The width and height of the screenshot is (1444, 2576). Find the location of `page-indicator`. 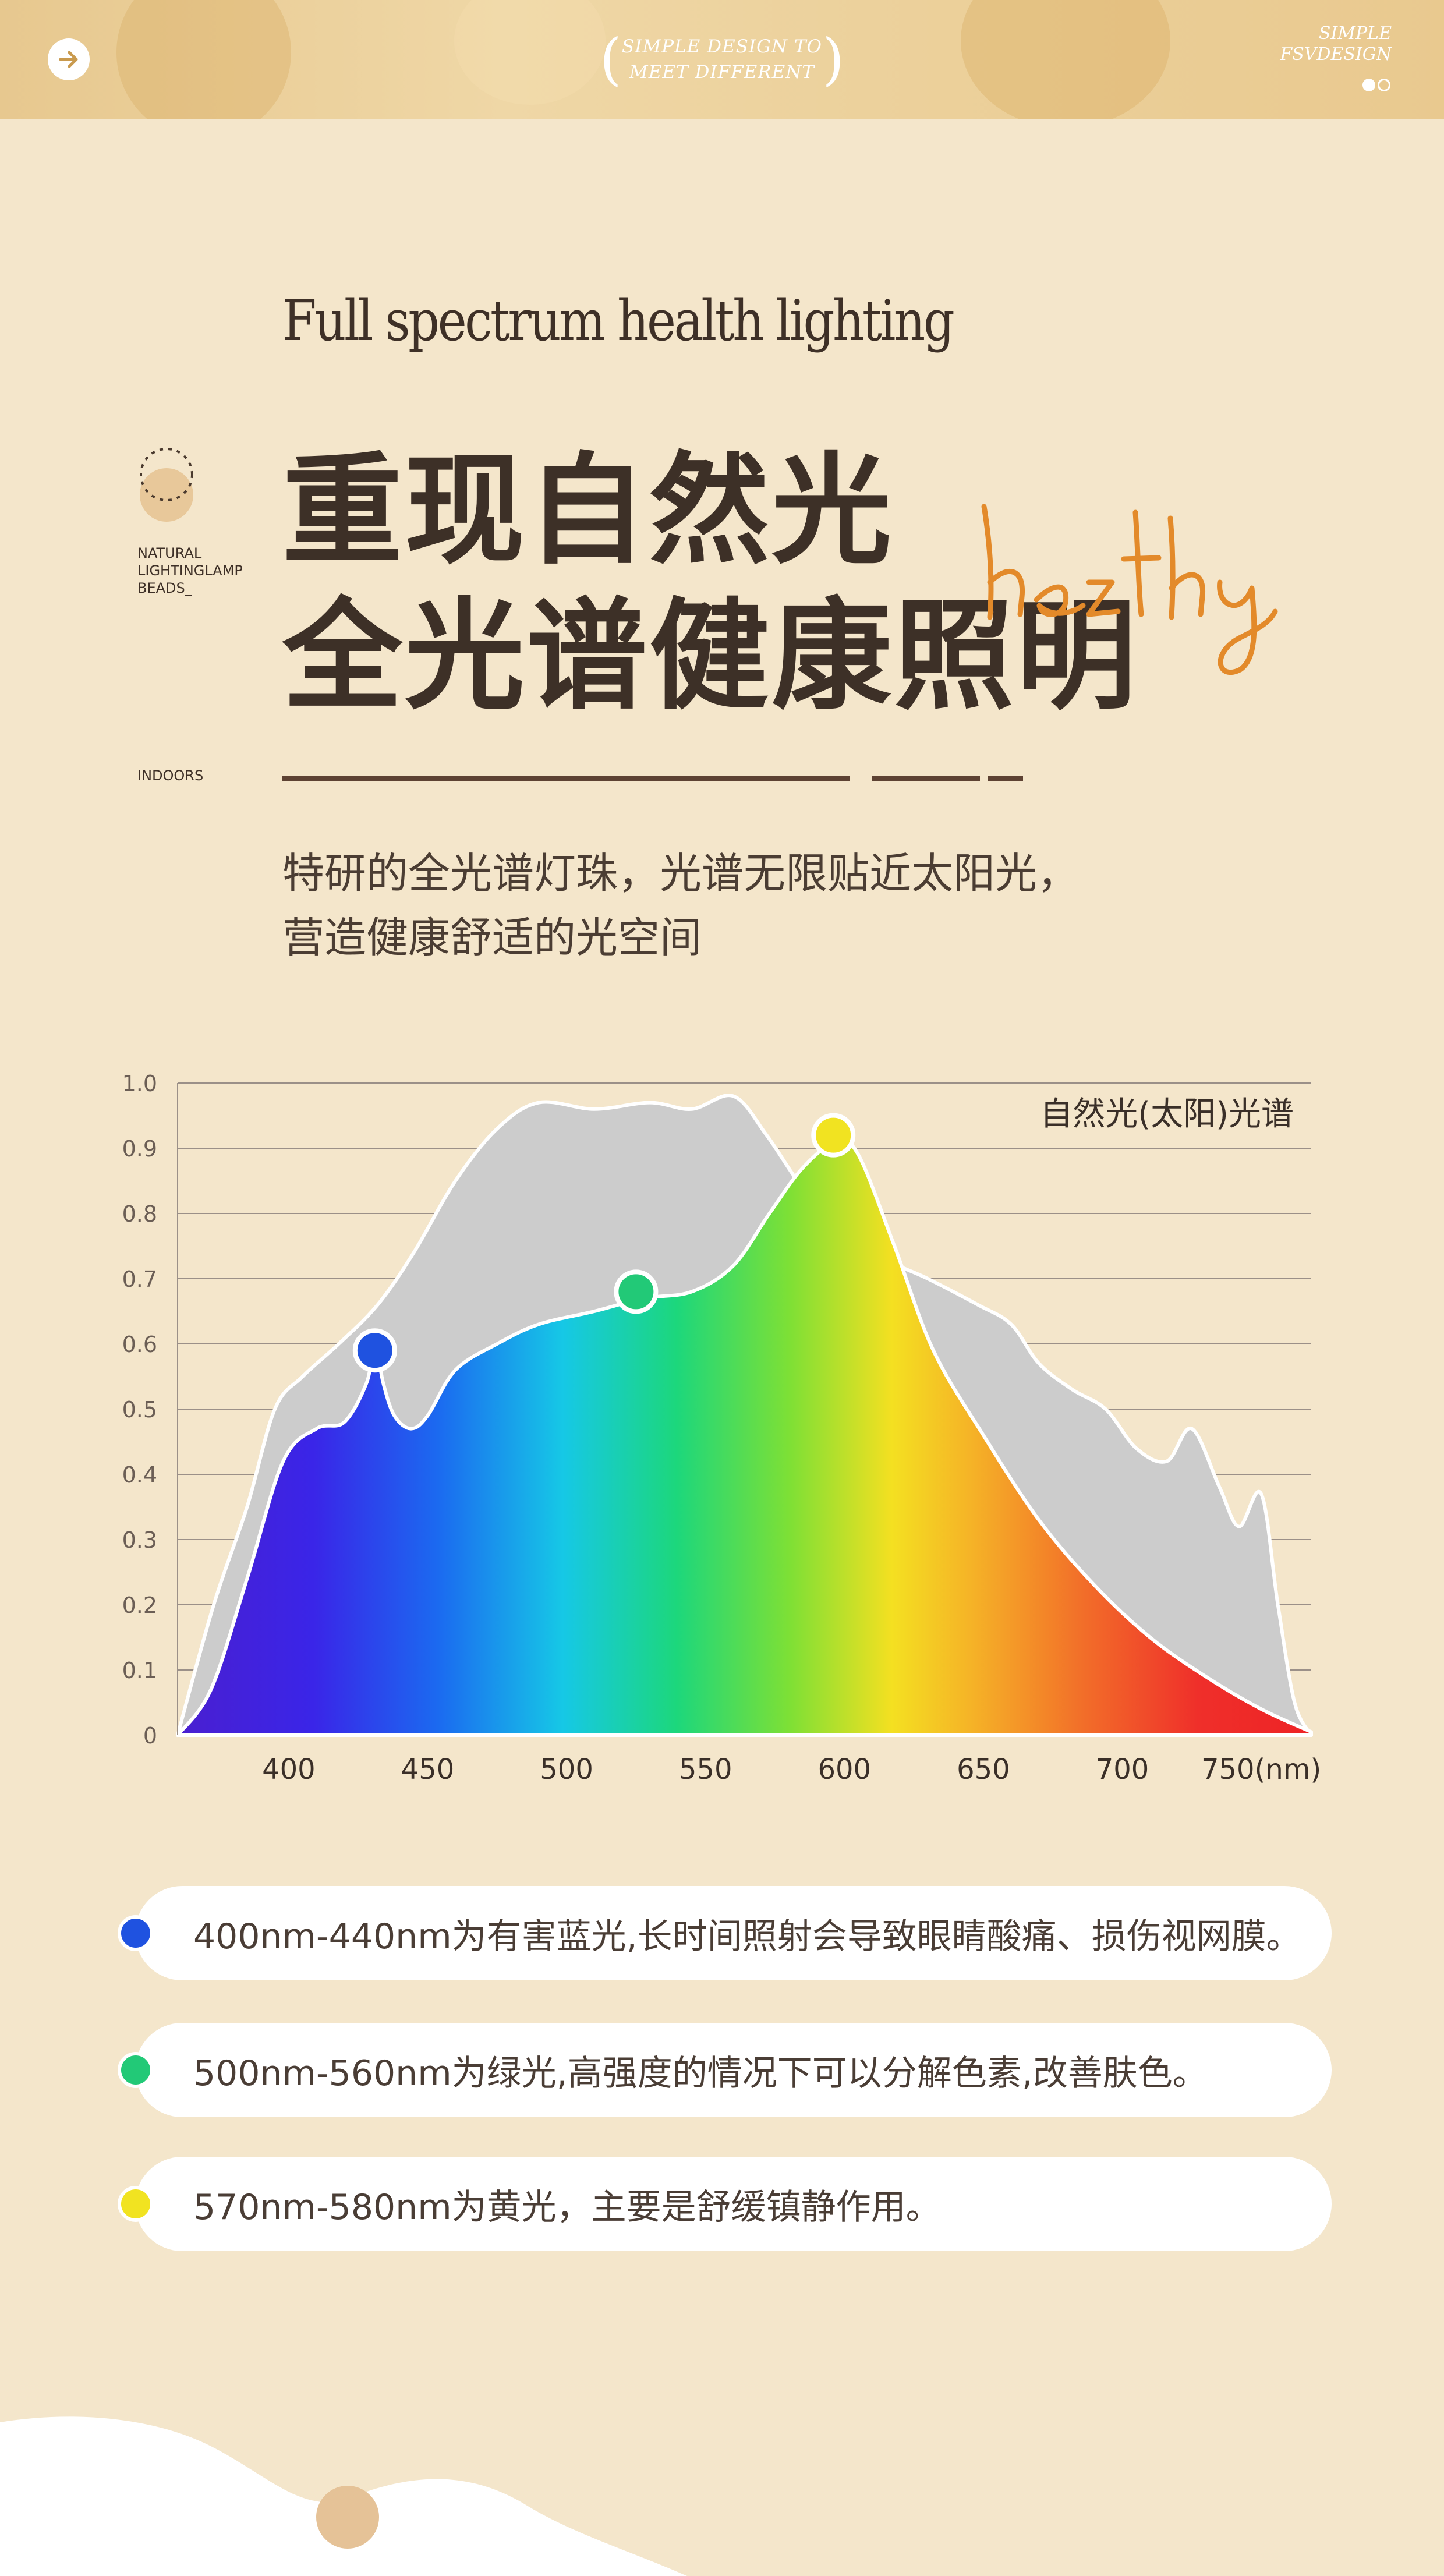

page-indicator is located at coordinates (1376, 85).